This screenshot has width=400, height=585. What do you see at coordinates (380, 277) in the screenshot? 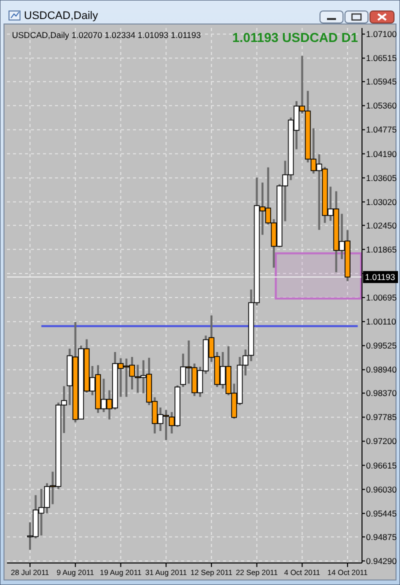
I see `ref-line-label: 1.01193` at bounding box center [380, 277].